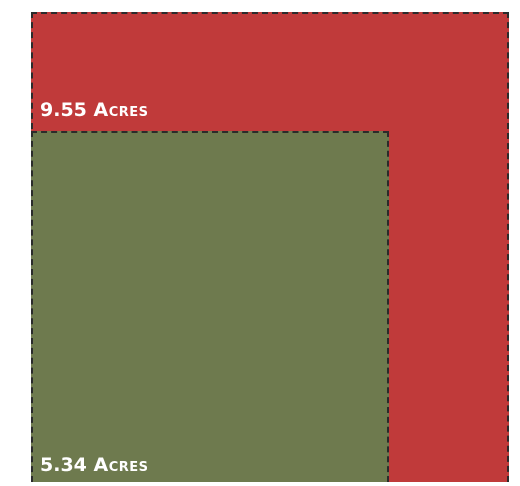 The image size is (520, 486). Describe the element at coordinates (63, 110) in the screenshot. I see `outer-area-value: 9.55` at that location.